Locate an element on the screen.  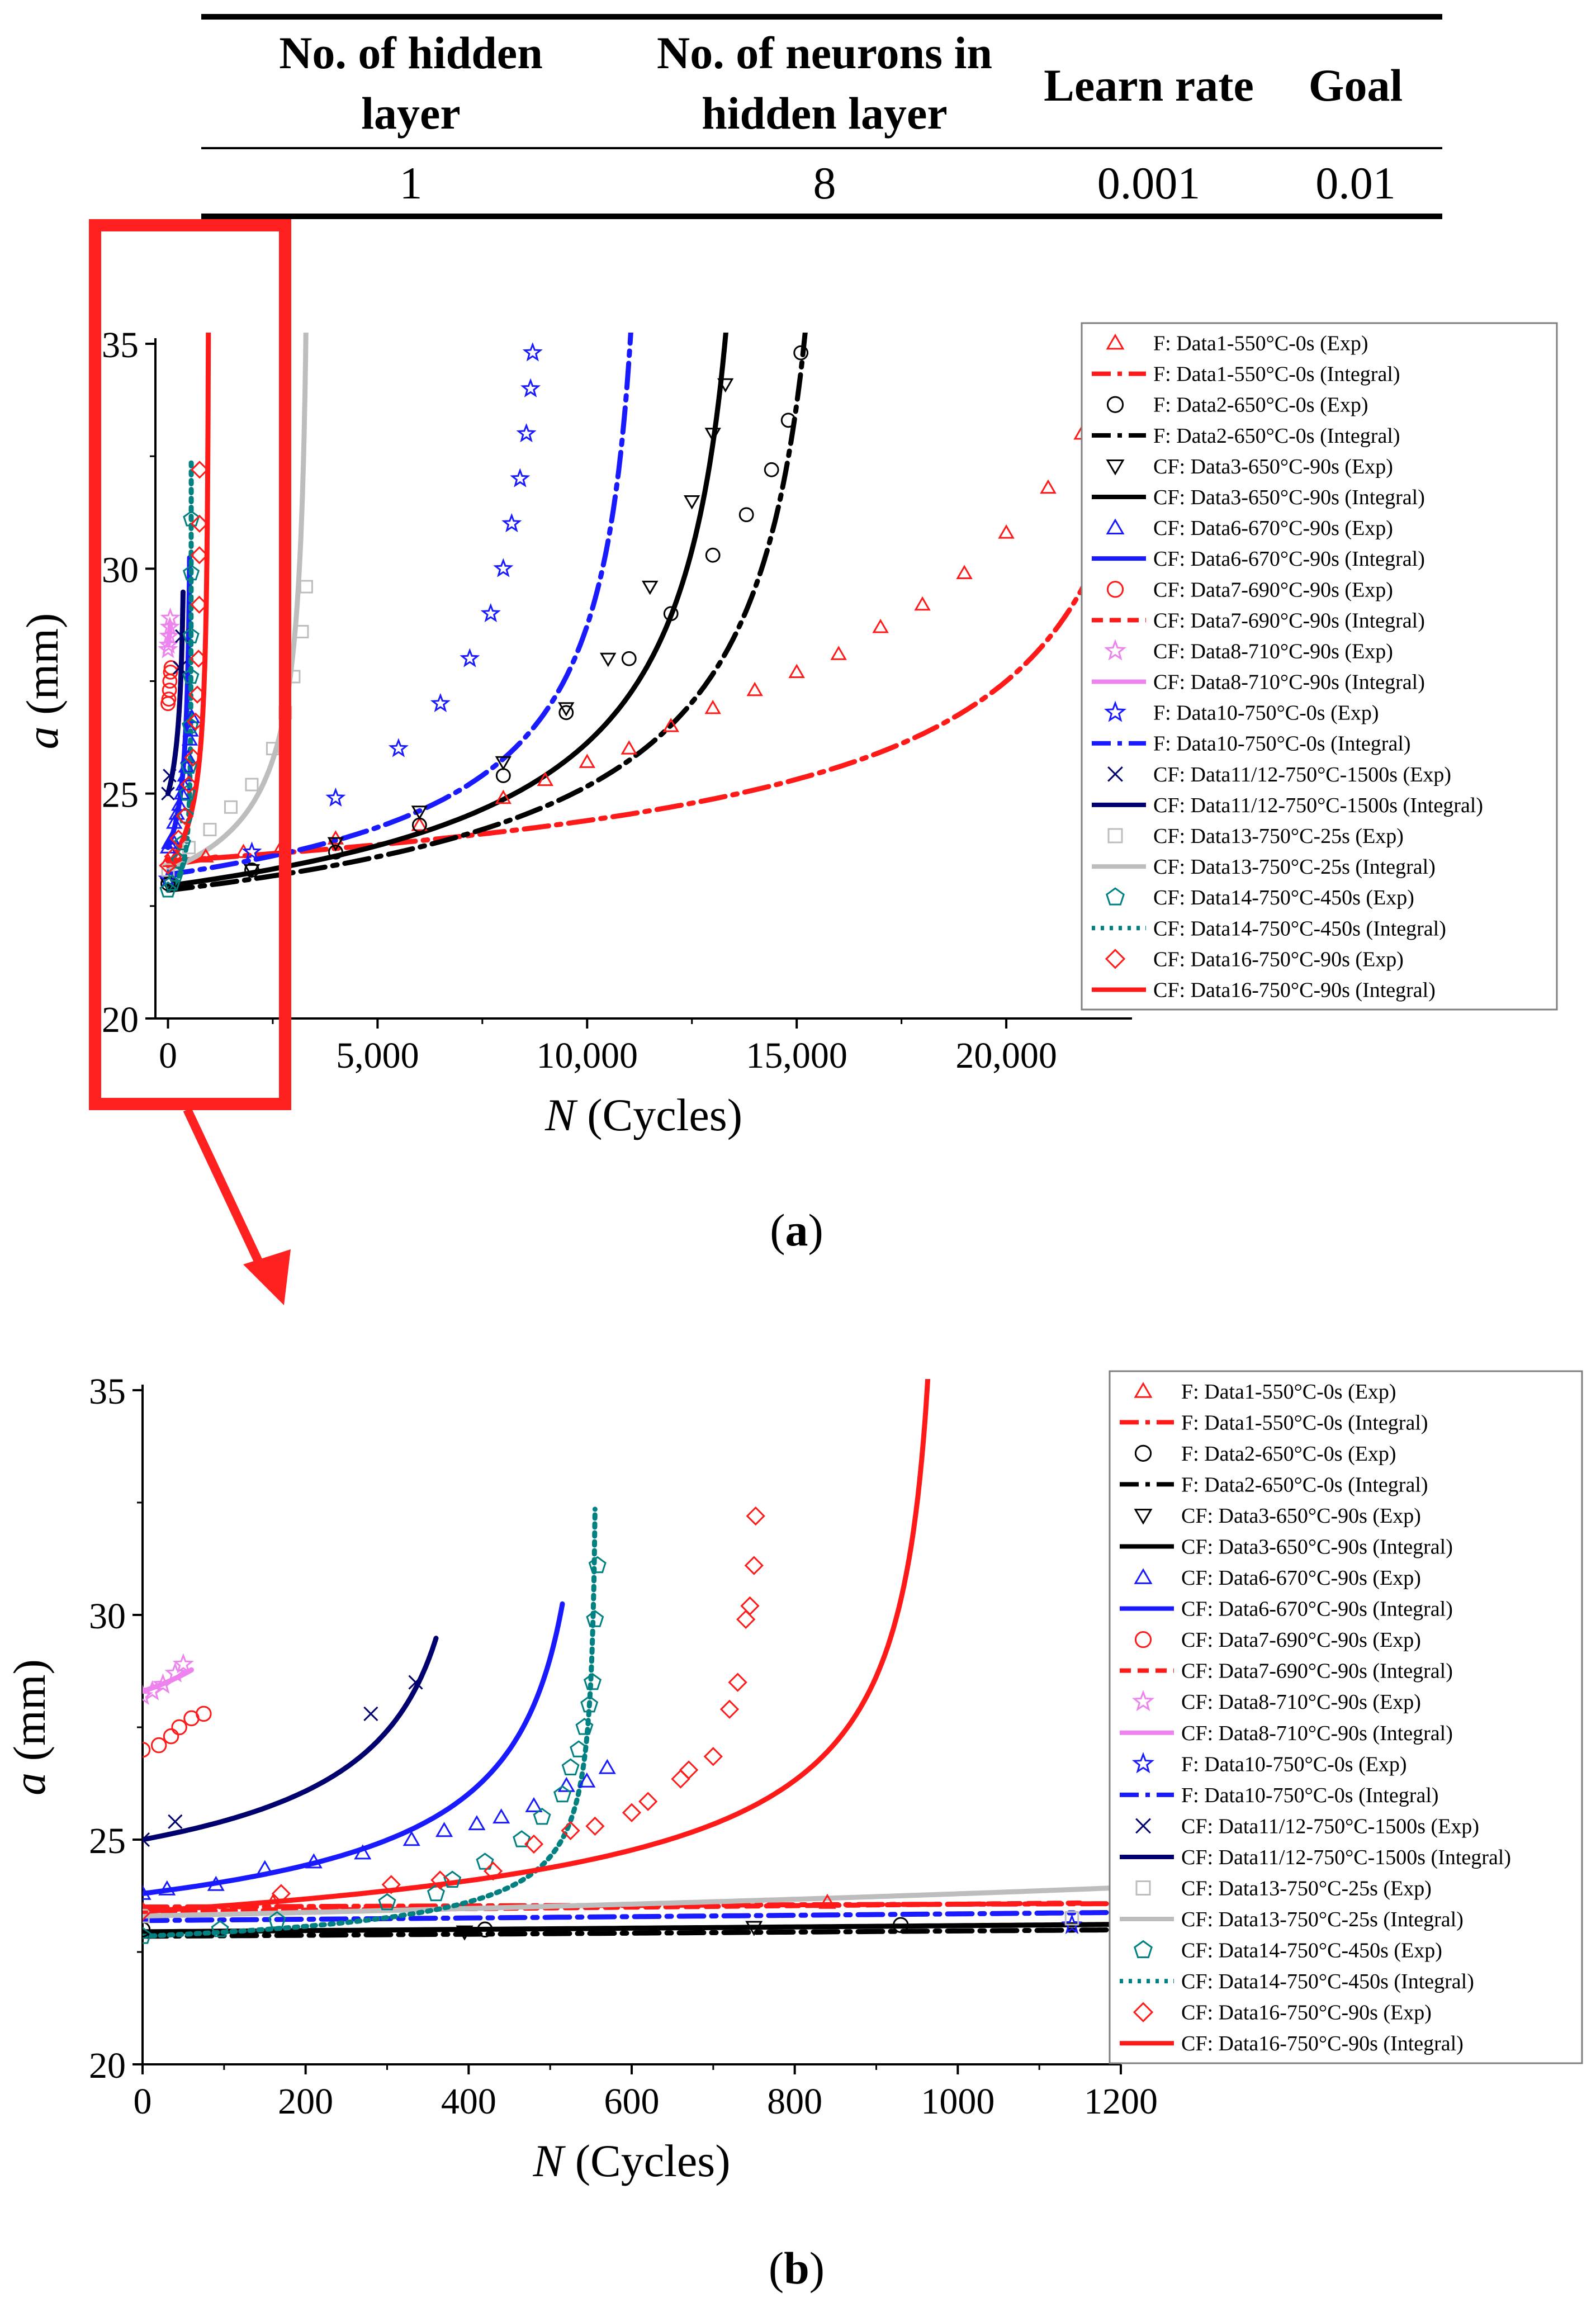
series-line-d3 is located at coordinates (446, 611).